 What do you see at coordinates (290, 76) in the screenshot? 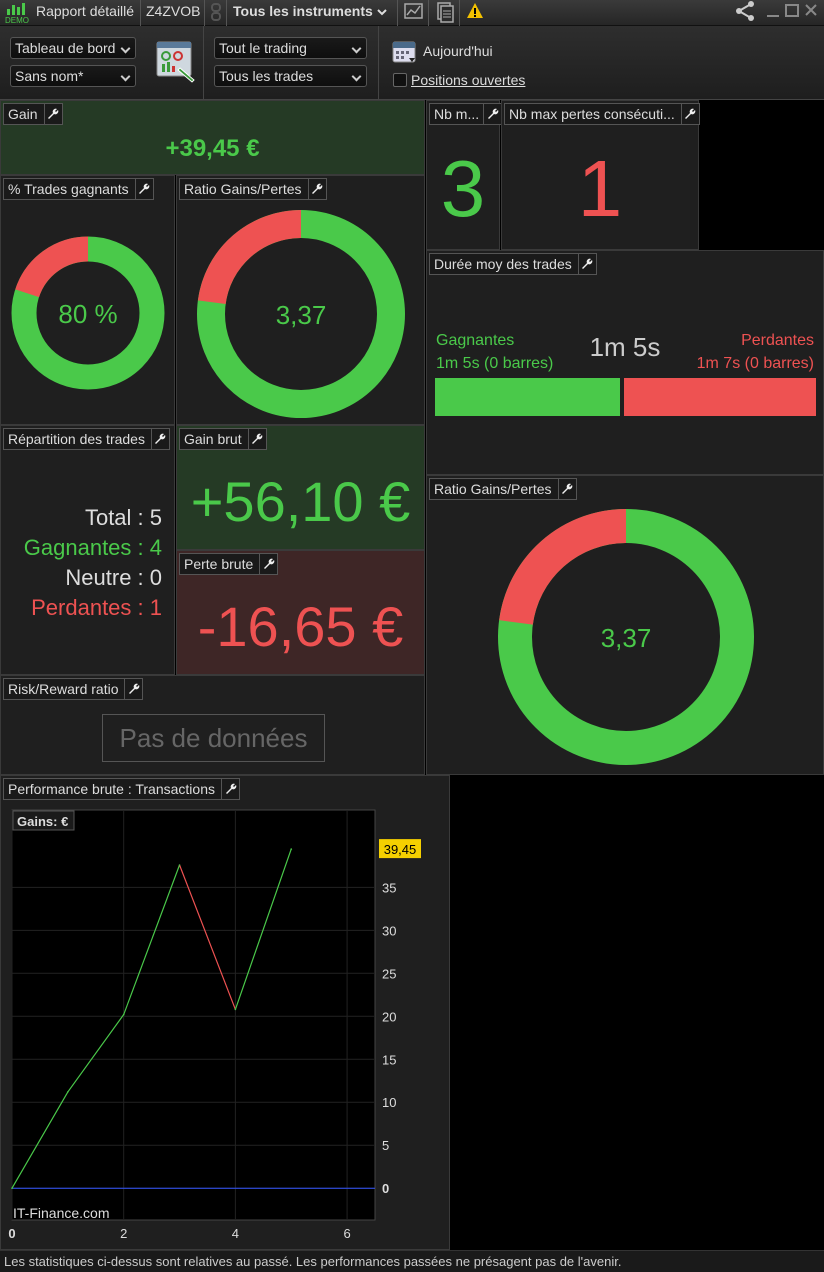
I see `trades-select: Tous les trades` at bounding box center [290, 76].